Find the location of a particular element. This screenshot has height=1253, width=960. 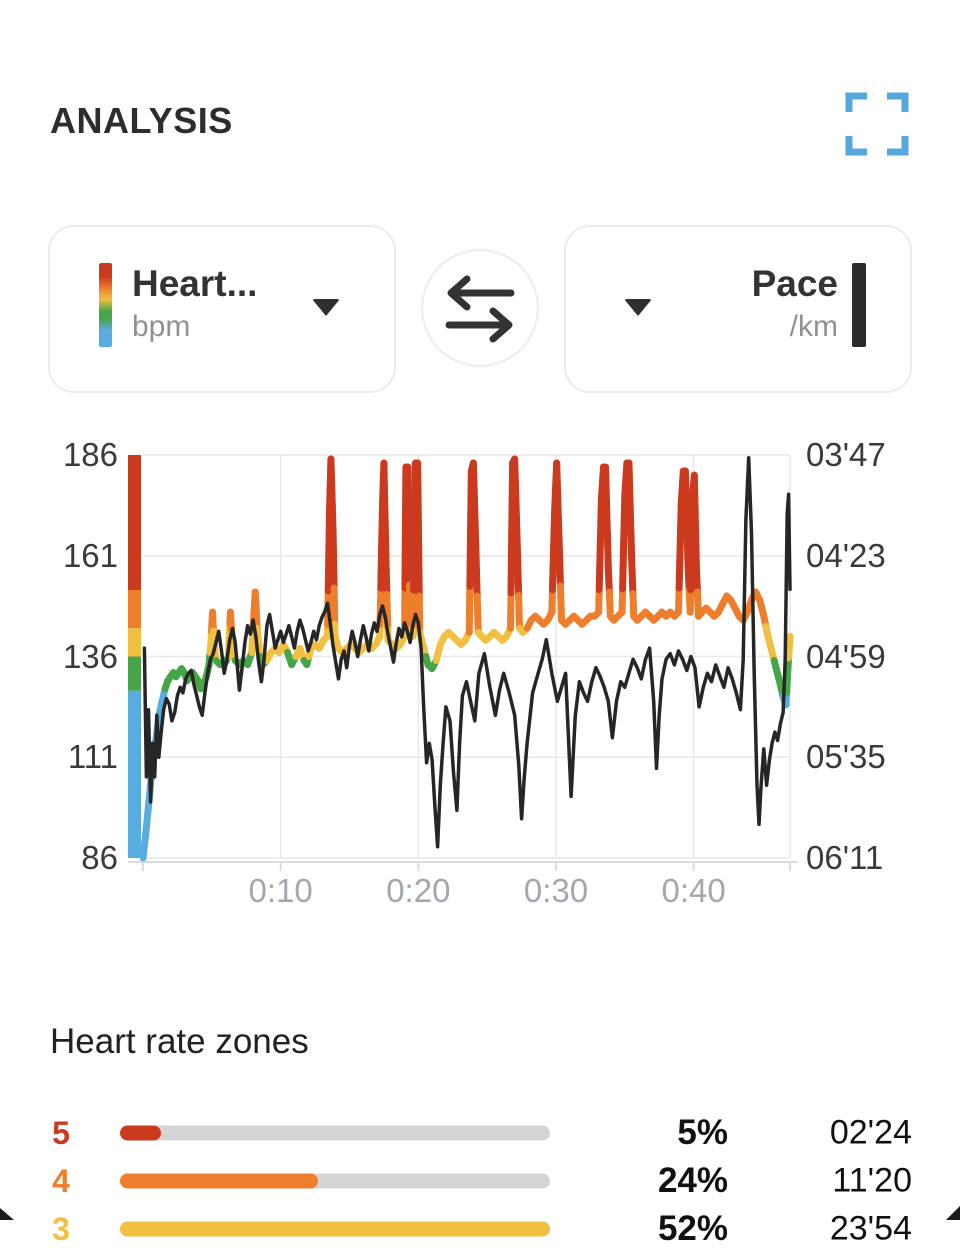

time-axis-tick: 0:40 is located at coordinates (694, 891).